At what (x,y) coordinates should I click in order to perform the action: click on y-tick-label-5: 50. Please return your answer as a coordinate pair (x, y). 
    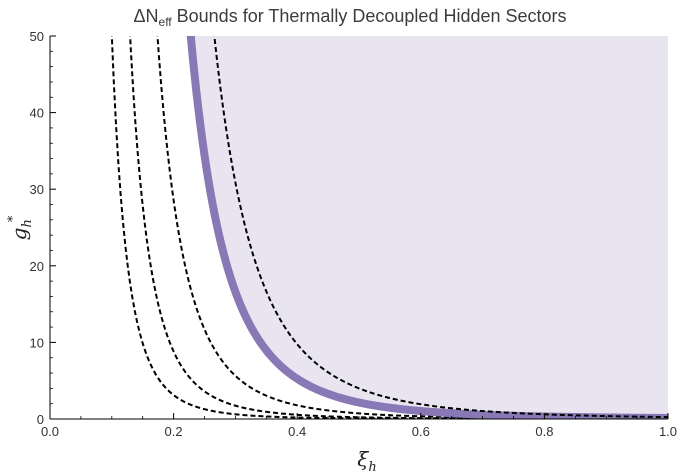
    Looking at the image, I should click on (37, 36).